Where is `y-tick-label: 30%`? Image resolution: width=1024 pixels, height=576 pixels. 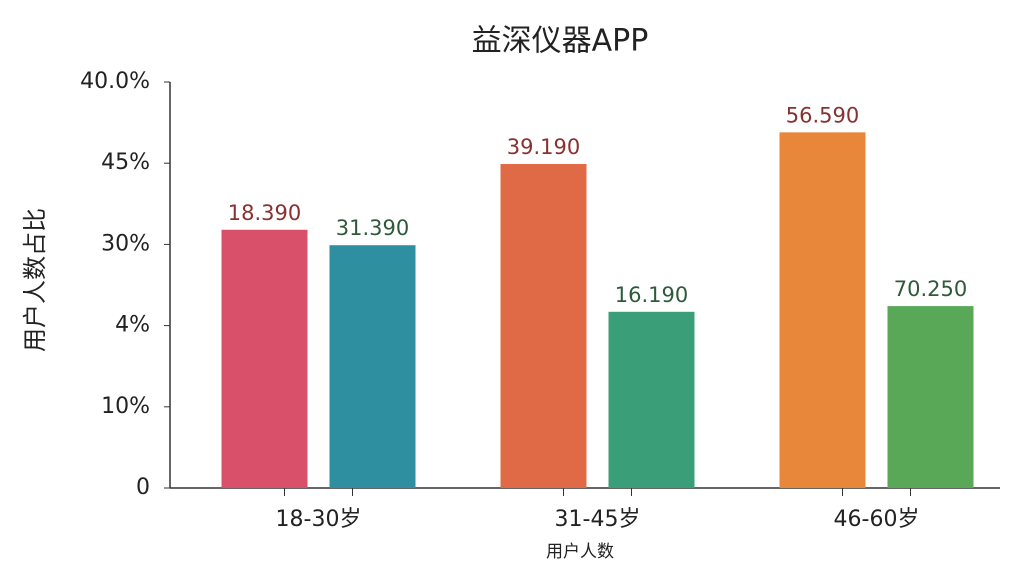 y-tick-label: 30% is located at coordinates (125, 243).